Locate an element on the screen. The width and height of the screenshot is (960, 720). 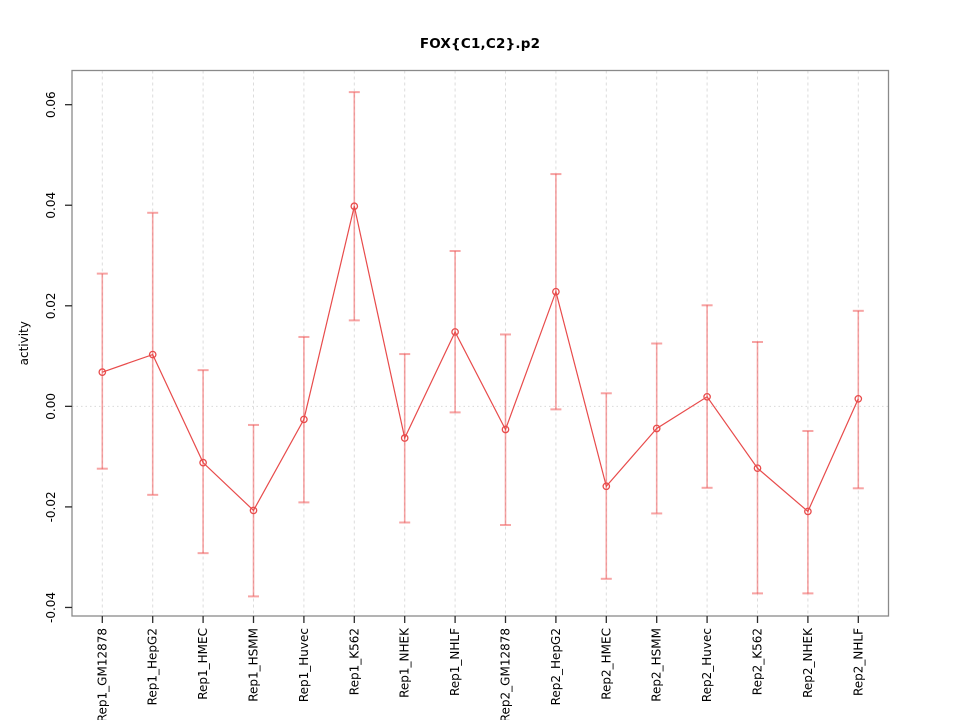
y-axis-label: activity is located at coordinates (24, 343).